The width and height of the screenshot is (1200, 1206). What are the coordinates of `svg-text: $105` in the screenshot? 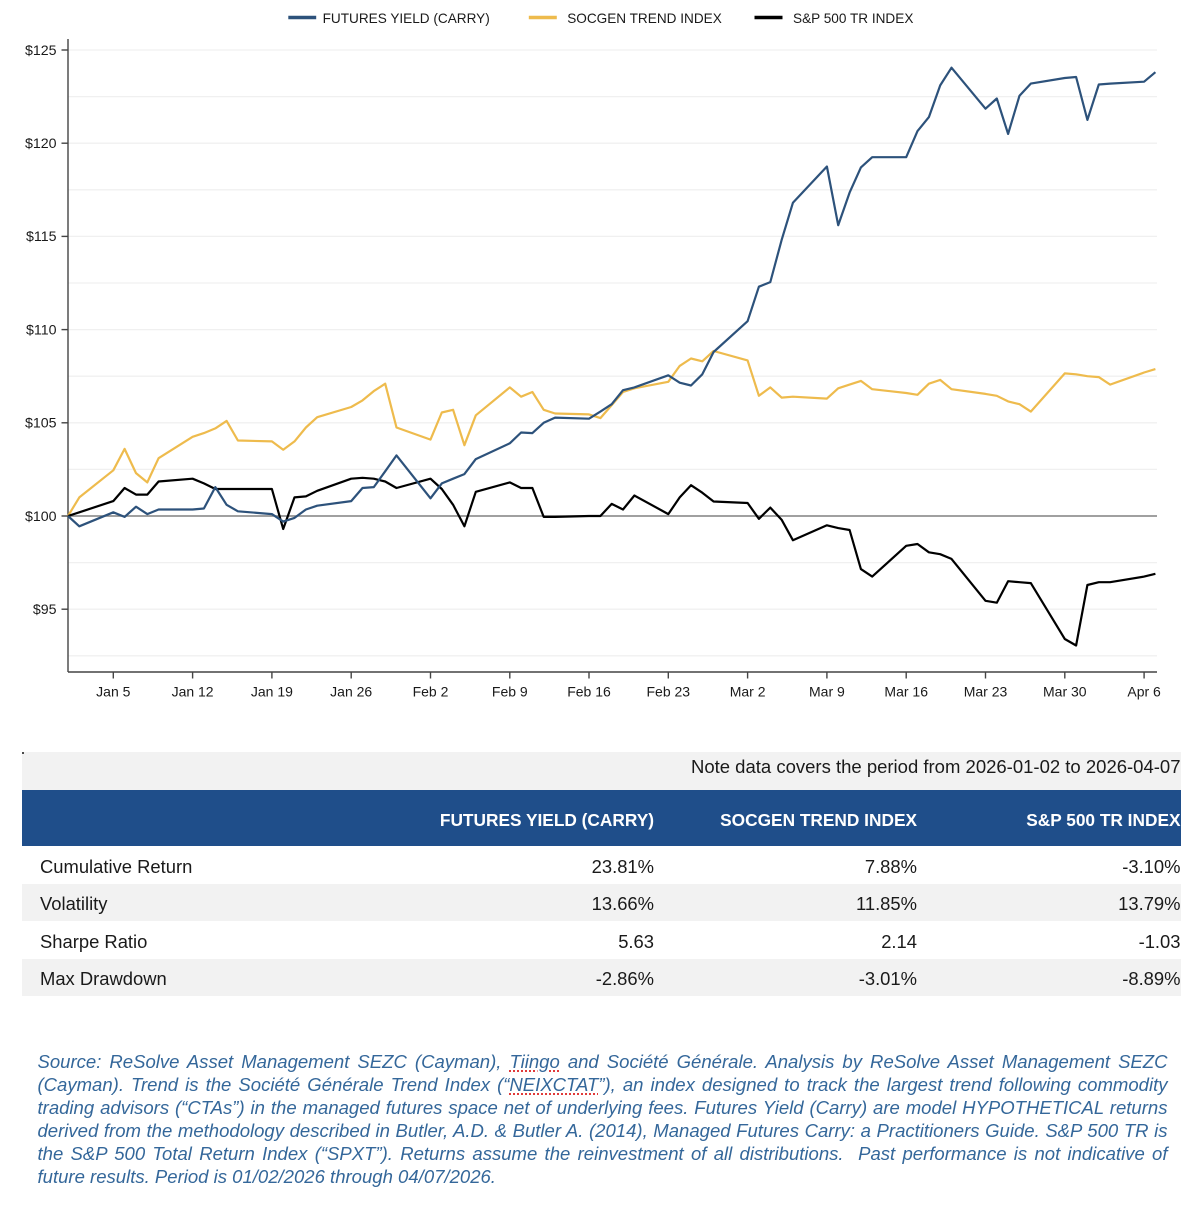 It's located at (41, 424).